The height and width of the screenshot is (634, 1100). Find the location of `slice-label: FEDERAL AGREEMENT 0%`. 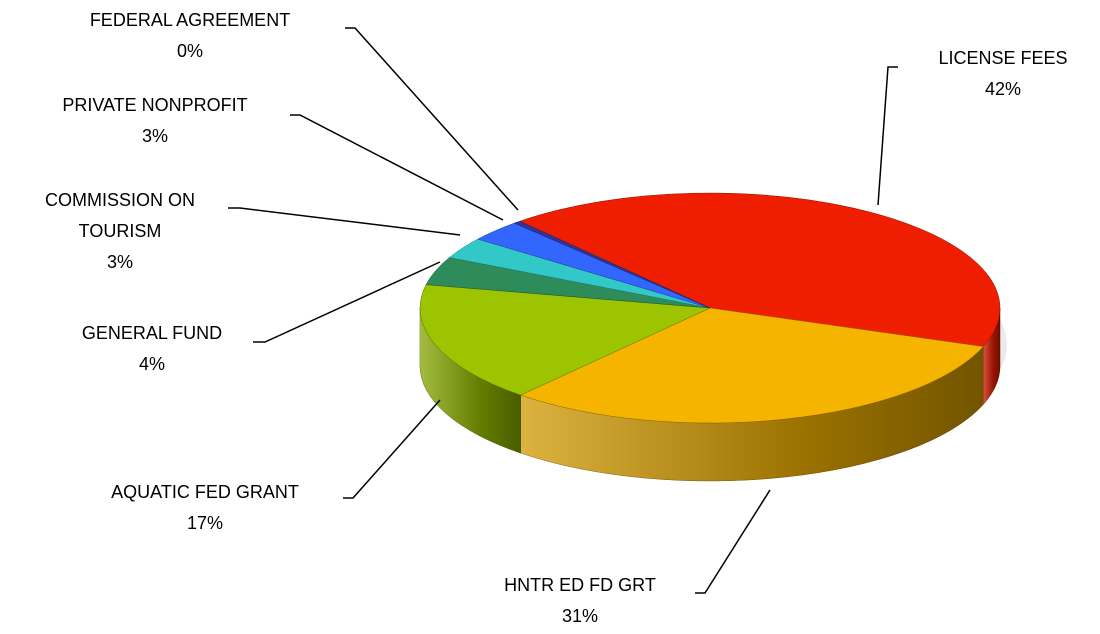

slice-label: FEDERAL AGREEMENT 0% is located at coordinates (190, 36).